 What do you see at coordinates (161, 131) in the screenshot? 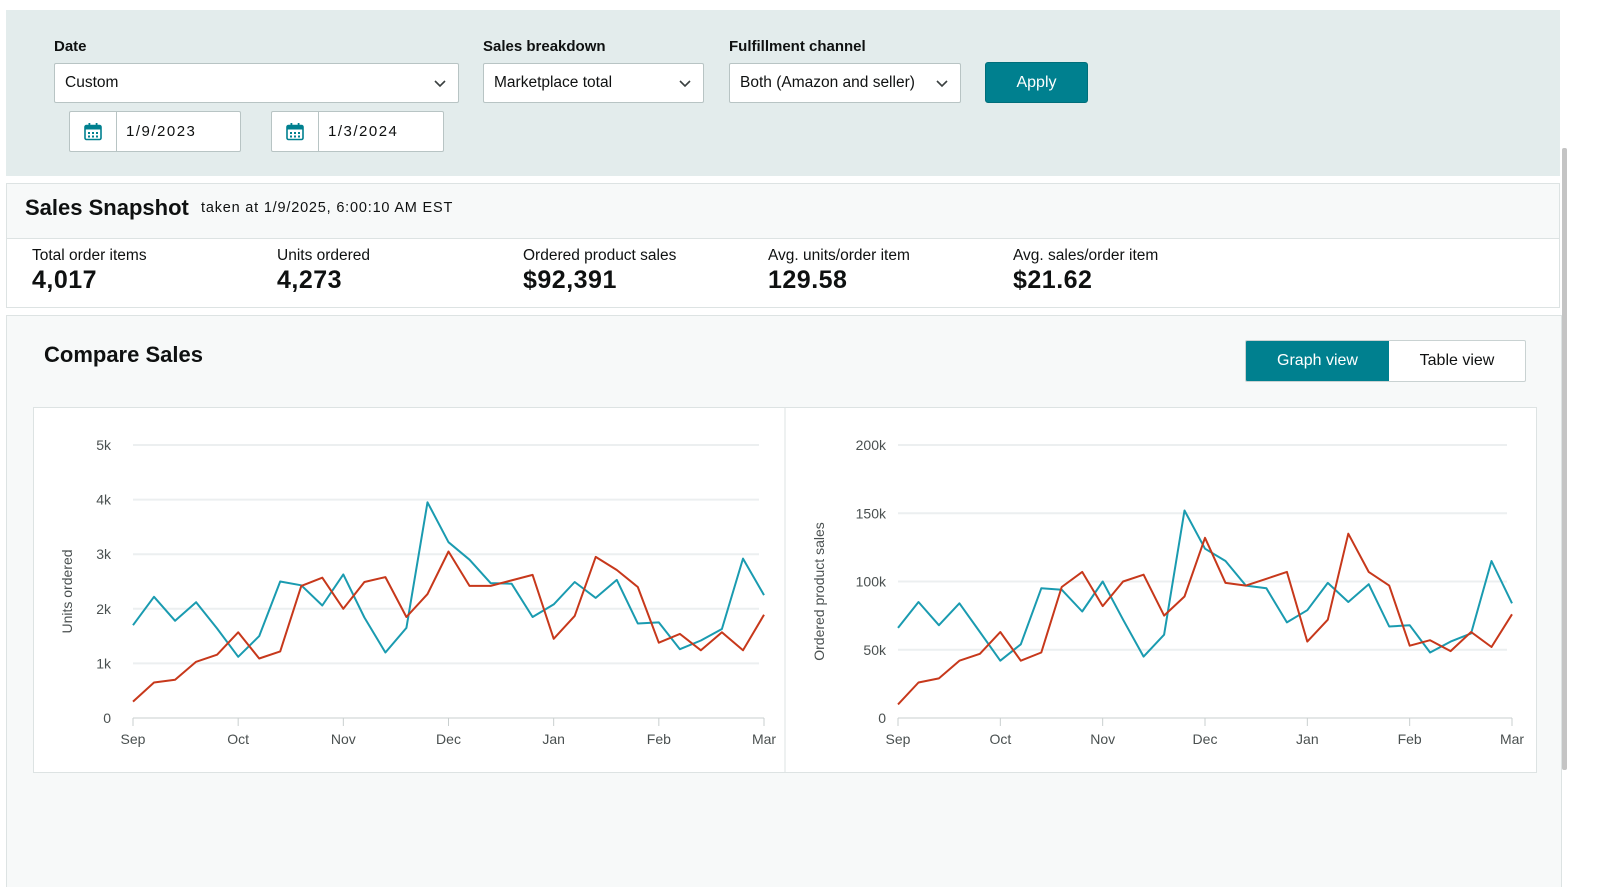
I see `start-date-value: 1/9/2023` at bounding box center [161, 131].